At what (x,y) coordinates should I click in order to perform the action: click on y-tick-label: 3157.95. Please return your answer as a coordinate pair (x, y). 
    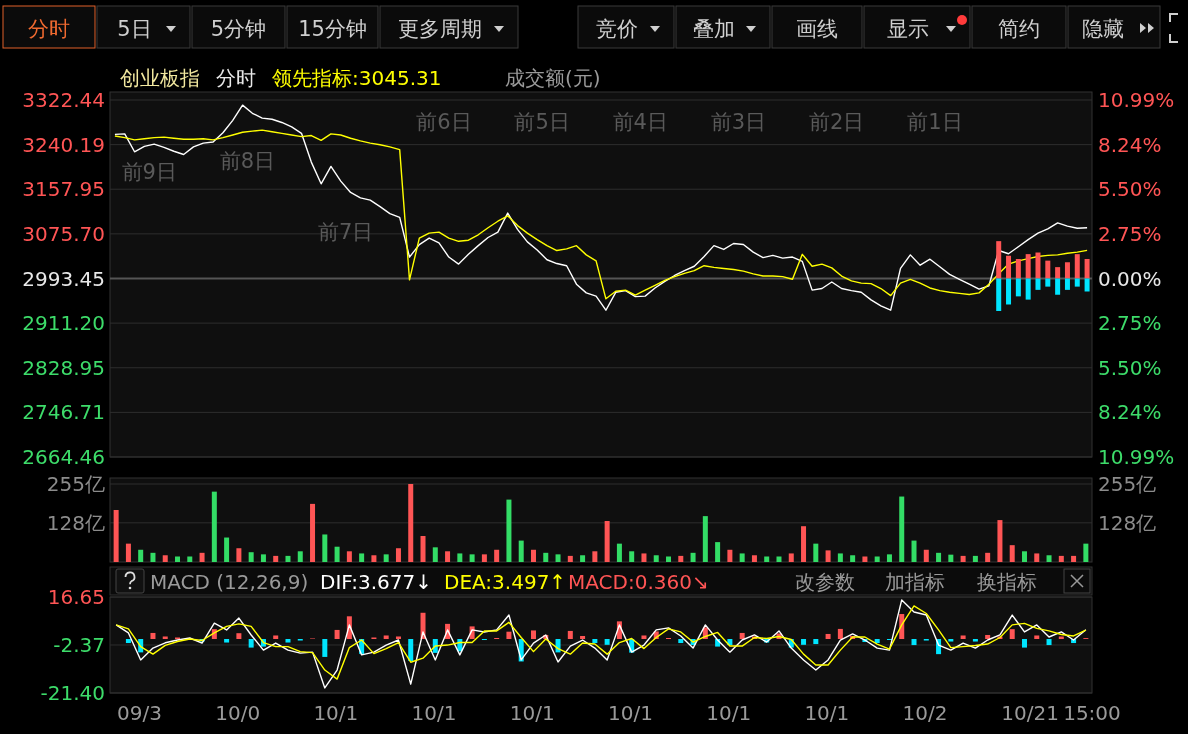
    Looking at the image, I should click on (63, 189).